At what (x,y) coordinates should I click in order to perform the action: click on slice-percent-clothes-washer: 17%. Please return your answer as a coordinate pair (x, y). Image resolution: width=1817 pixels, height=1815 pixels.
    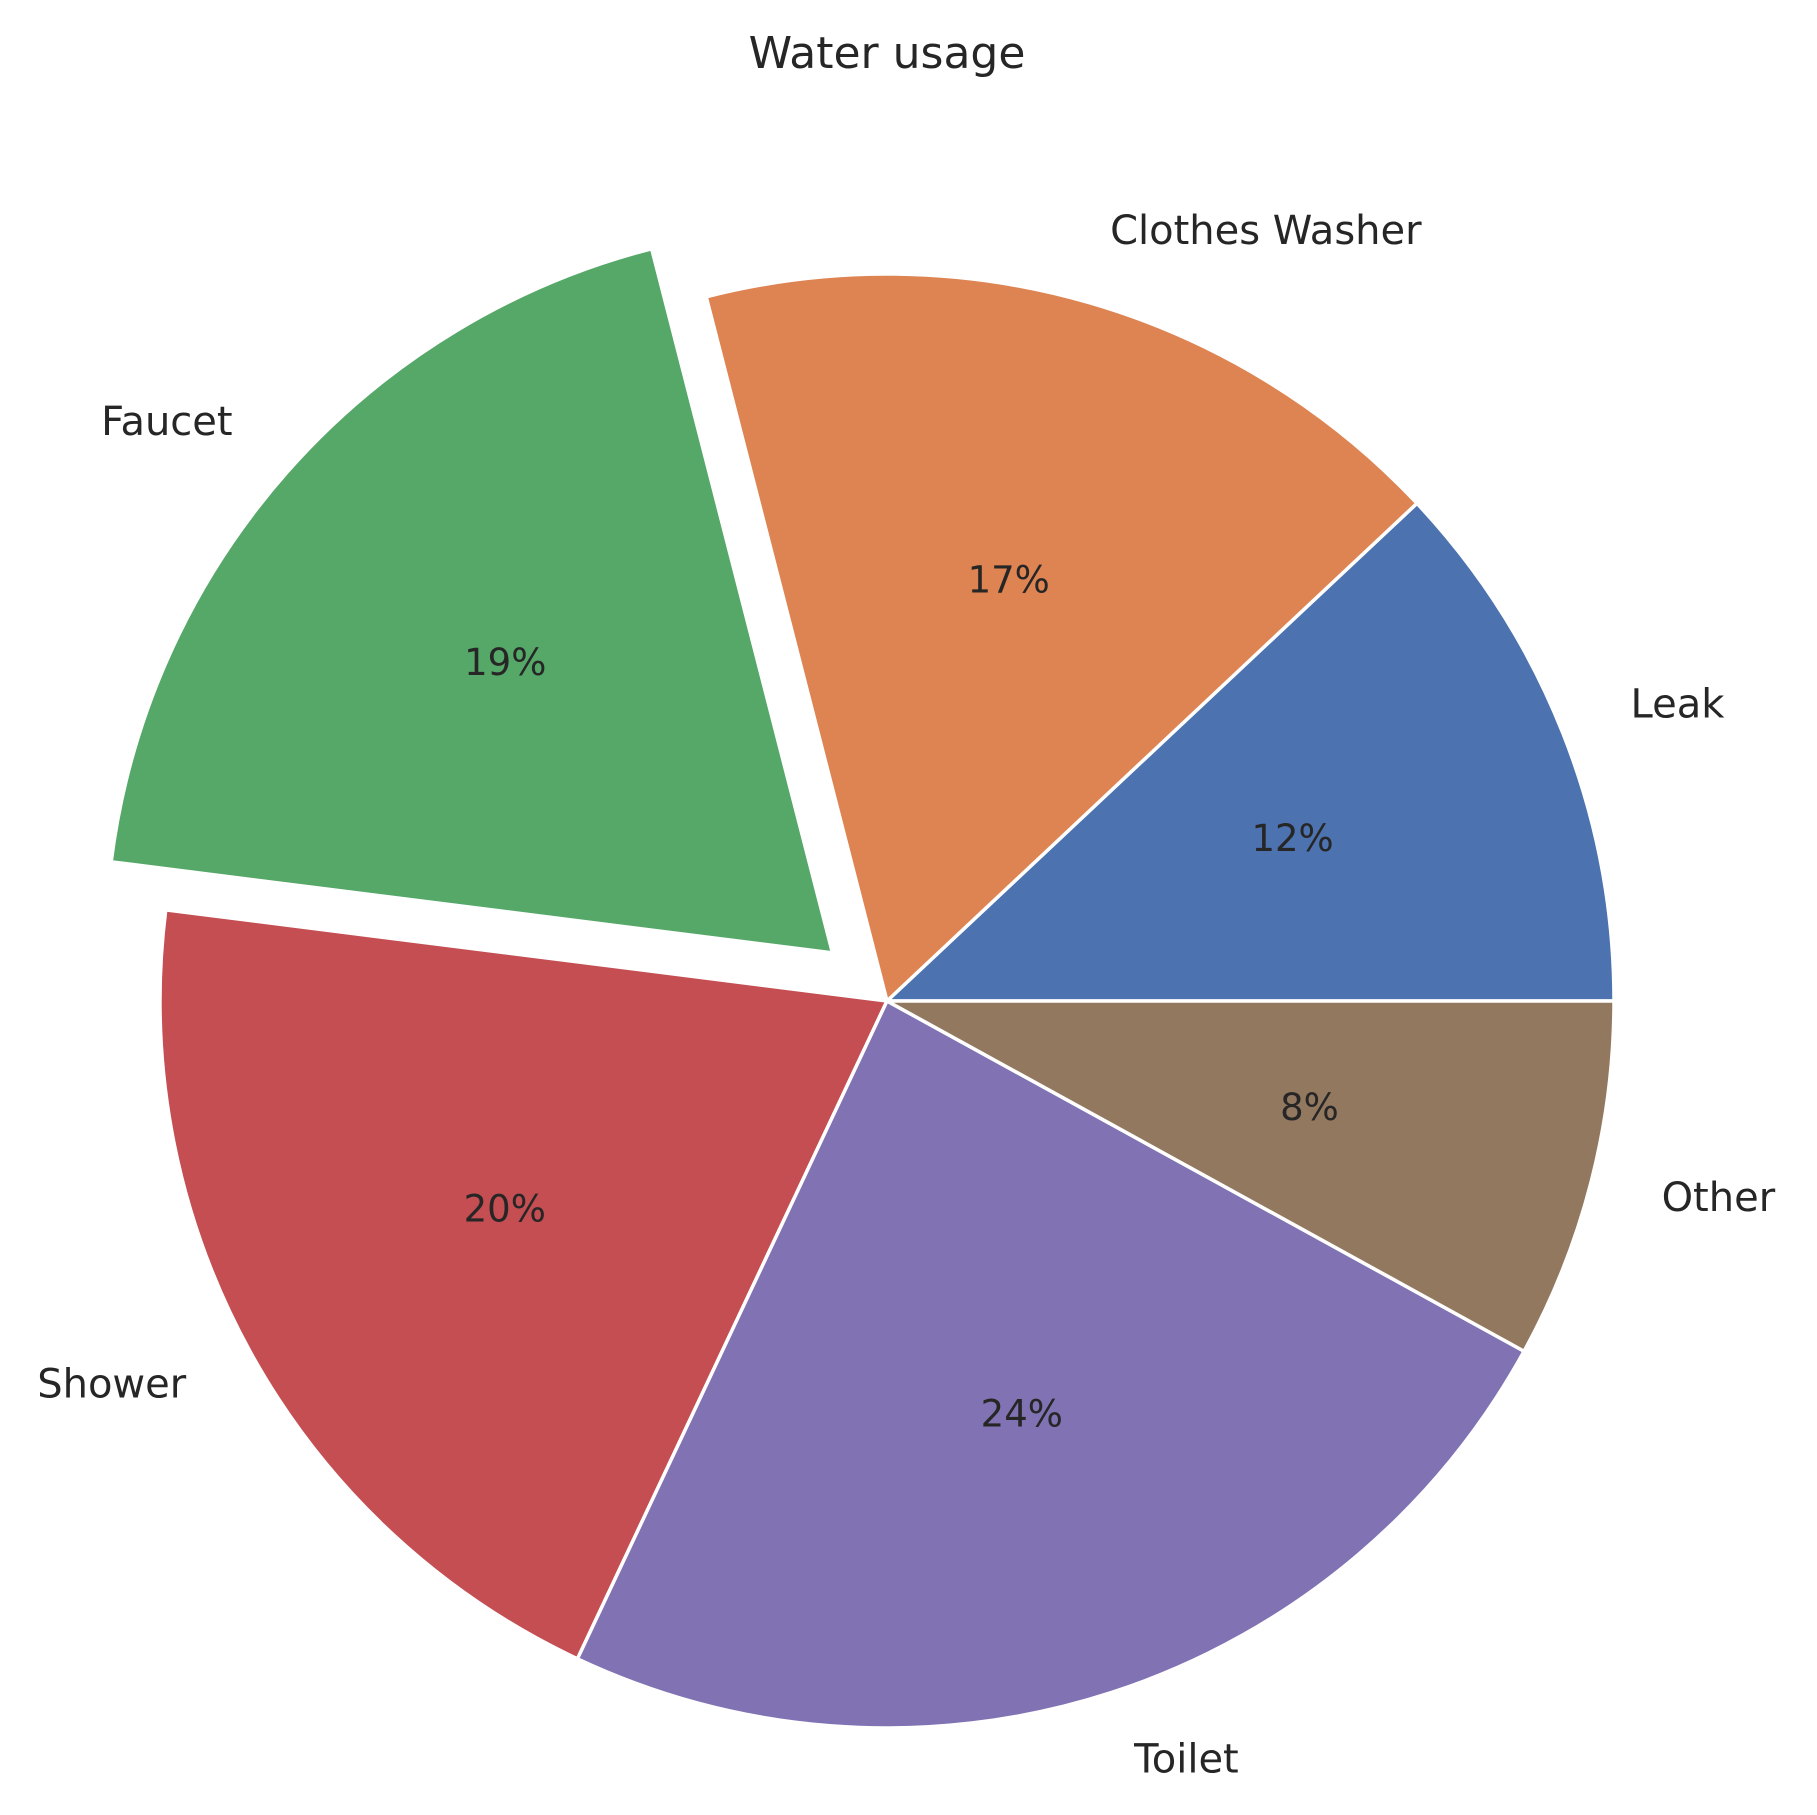
    Looking at the image, I should click on (1009, 580).